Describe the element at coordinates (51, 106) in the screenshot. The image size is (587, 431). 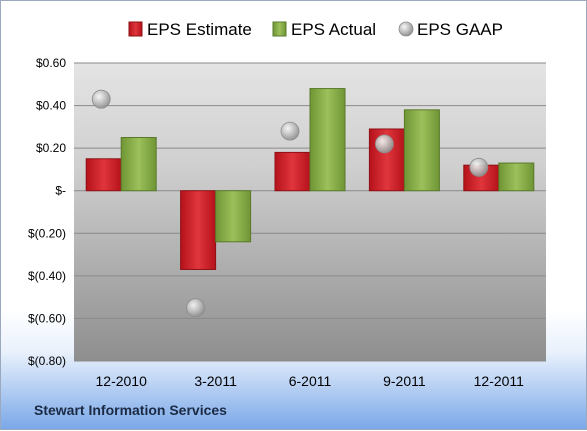
I see `y-tick-label: $0.40` at that location.